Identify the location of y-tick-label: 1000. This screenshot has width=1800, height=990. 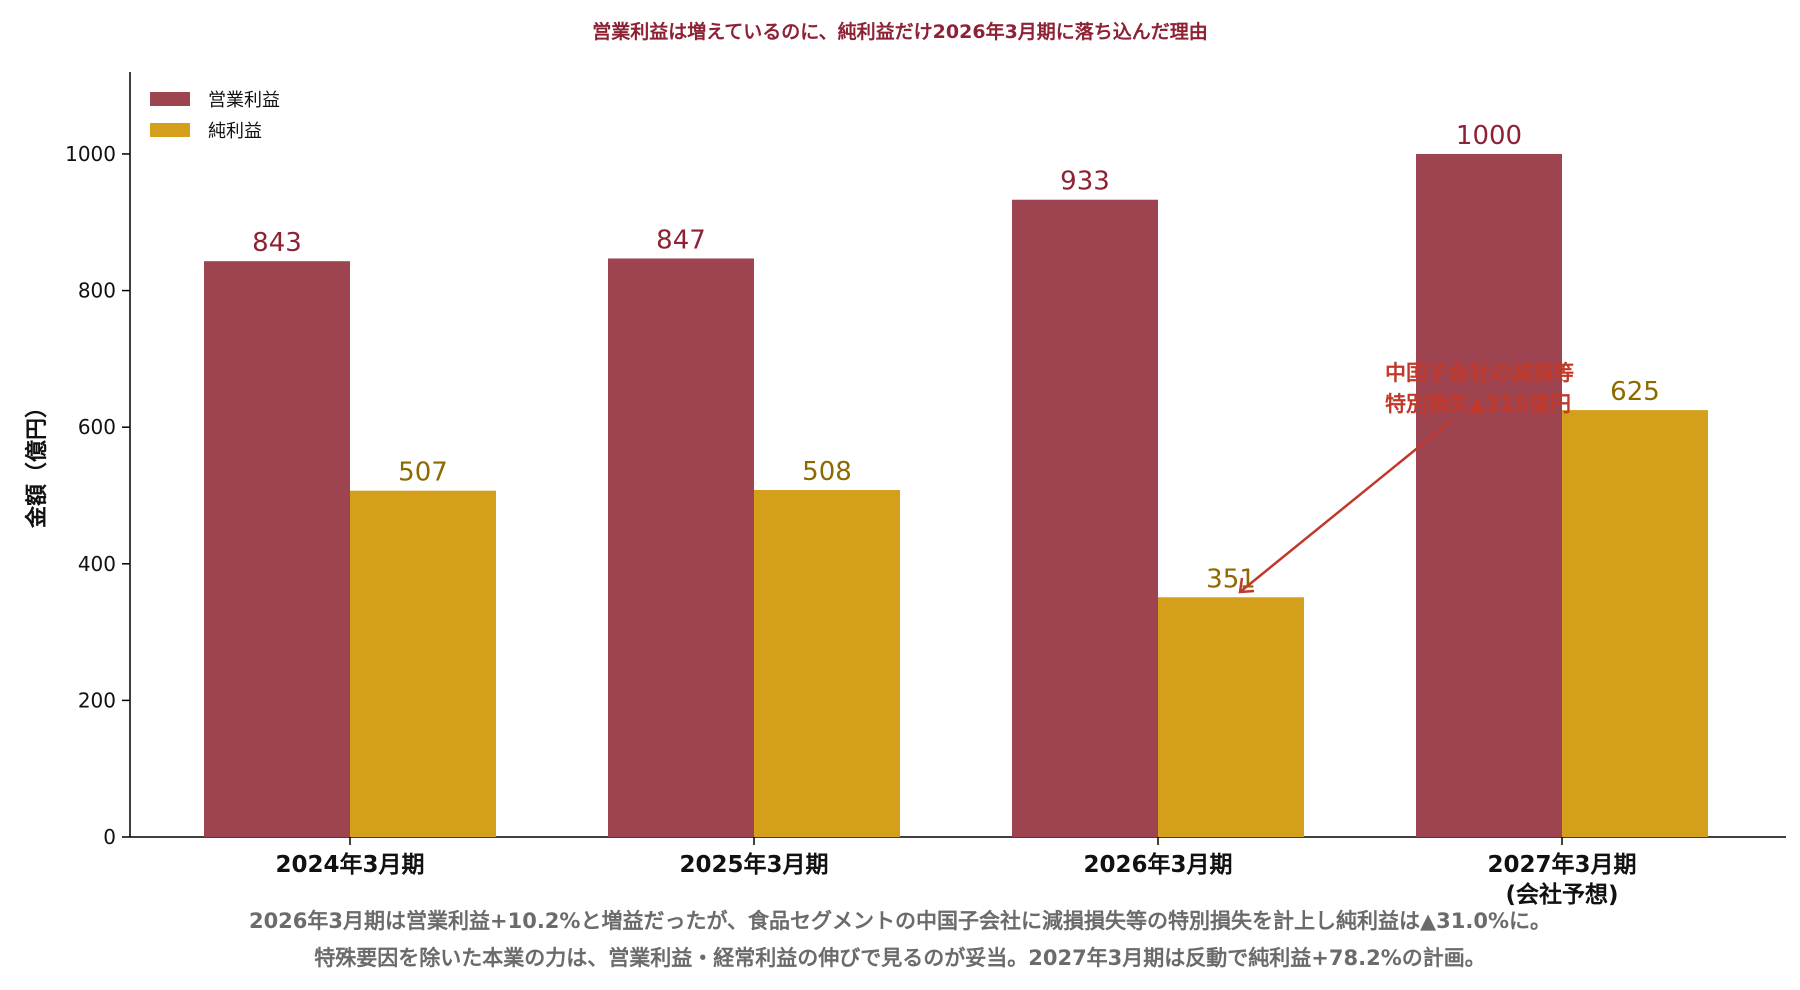
(90, 154).